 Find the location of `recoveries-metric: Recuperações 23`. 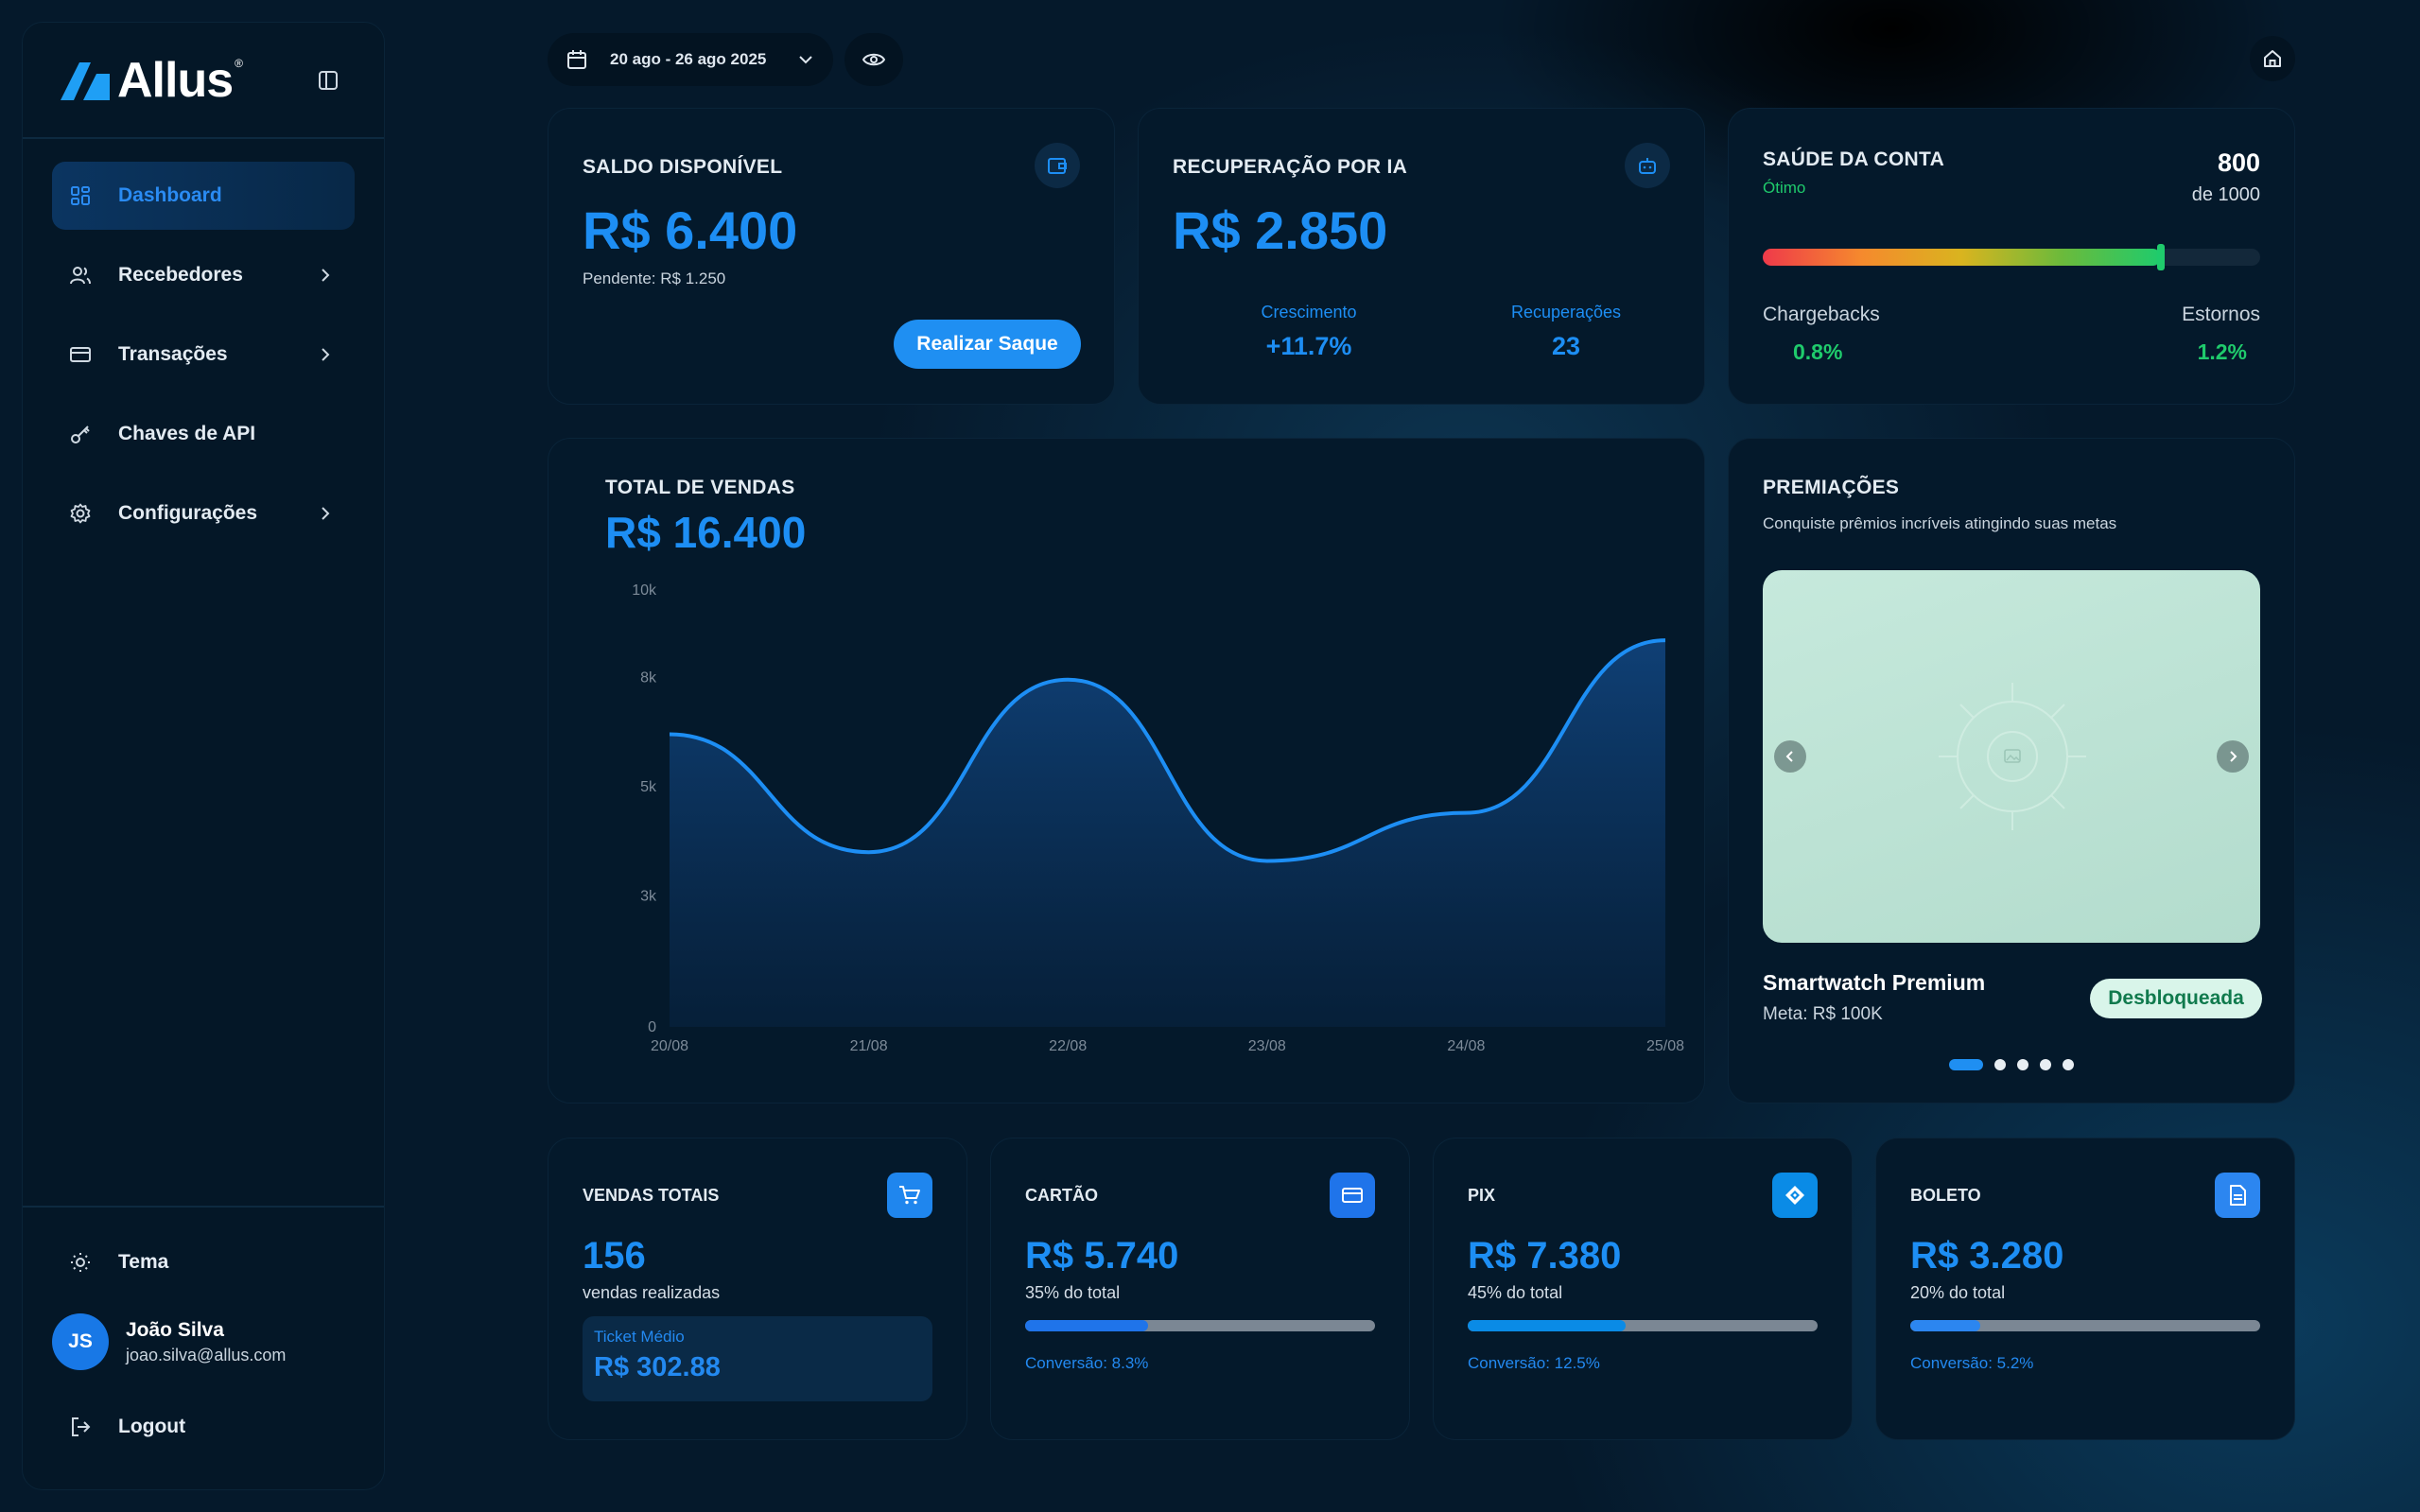

recoveries-metric: Recuperações 23 is located at coordinates (1566, 332).